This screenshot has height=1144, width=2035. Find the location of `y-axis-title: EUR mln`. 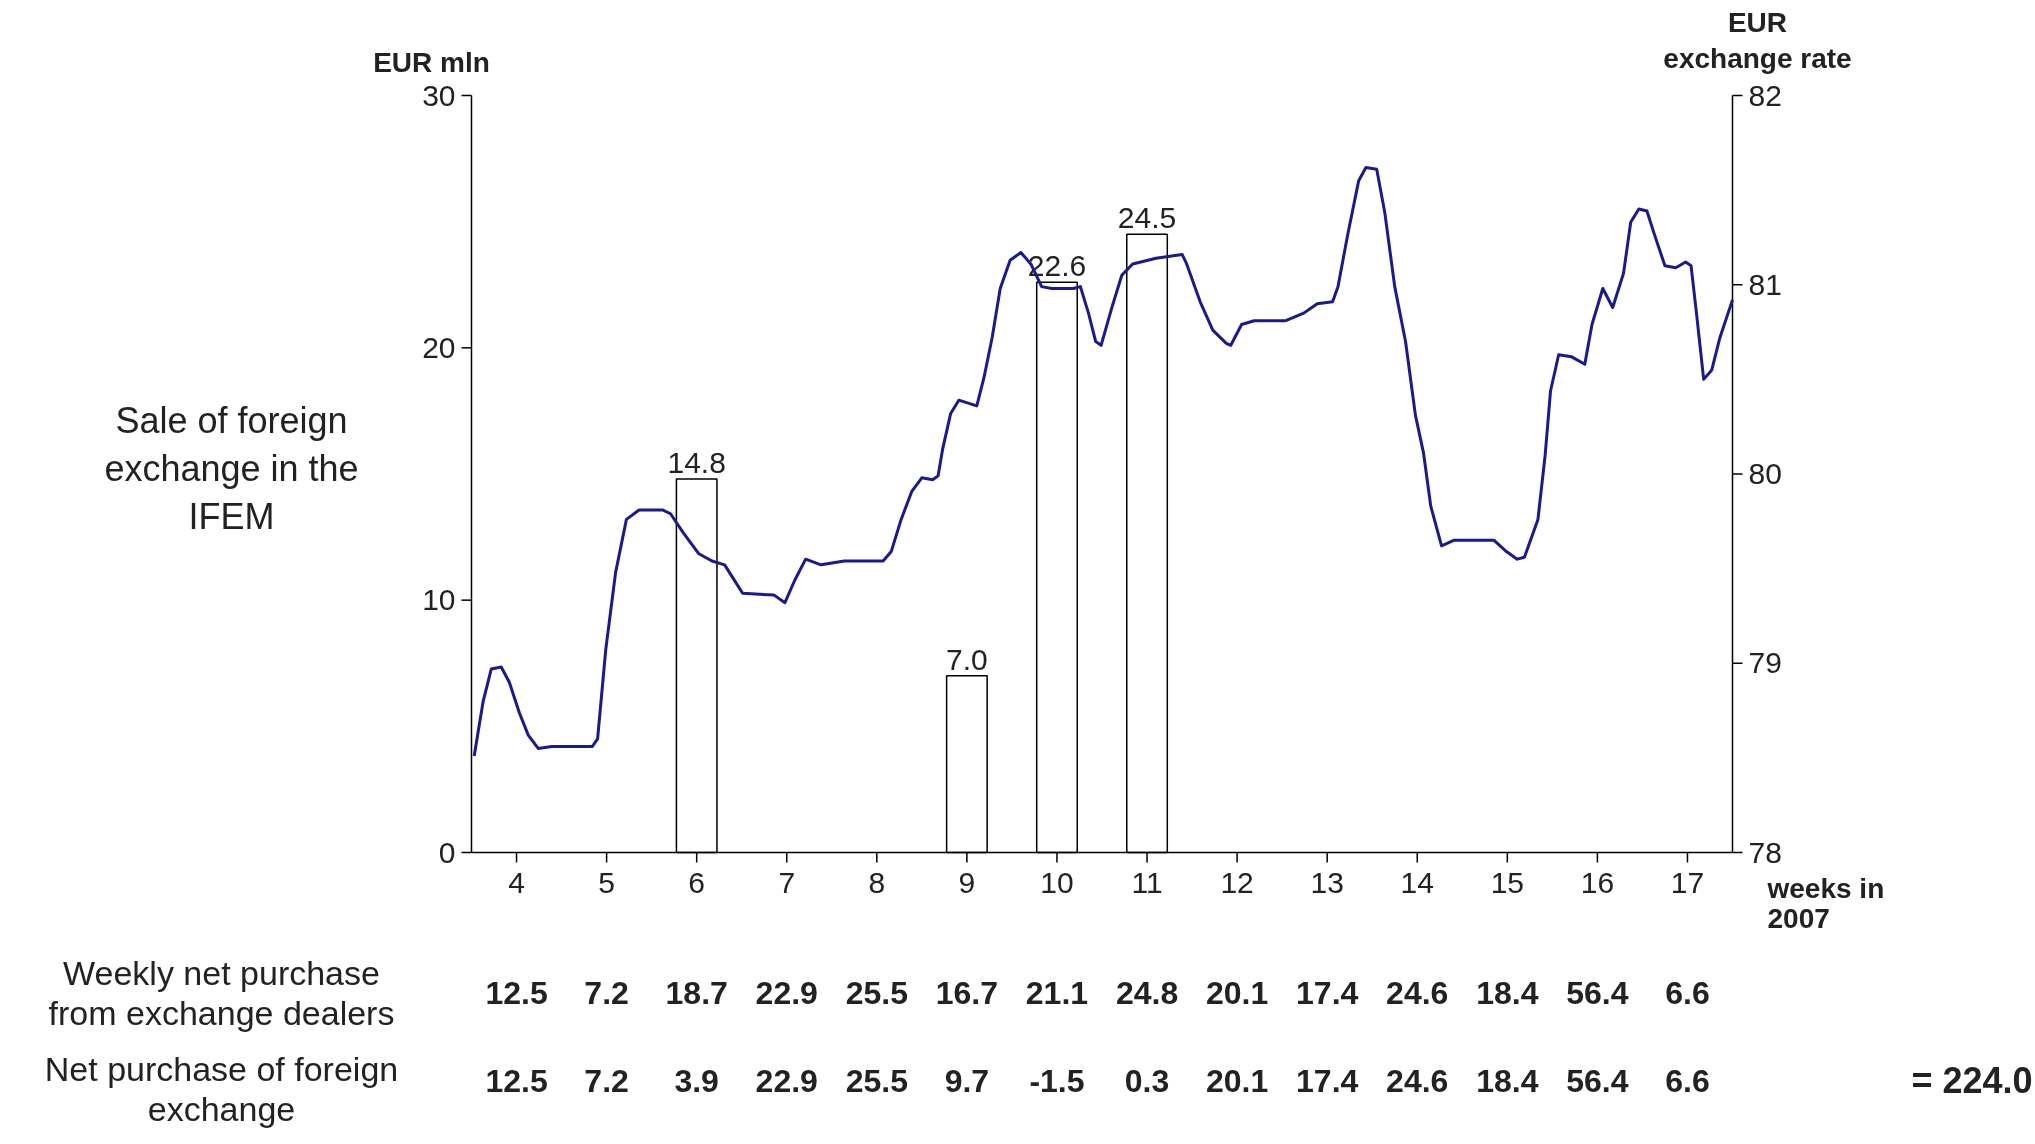

y-axis-title: EUR mln is located at coordinates (431, 62).